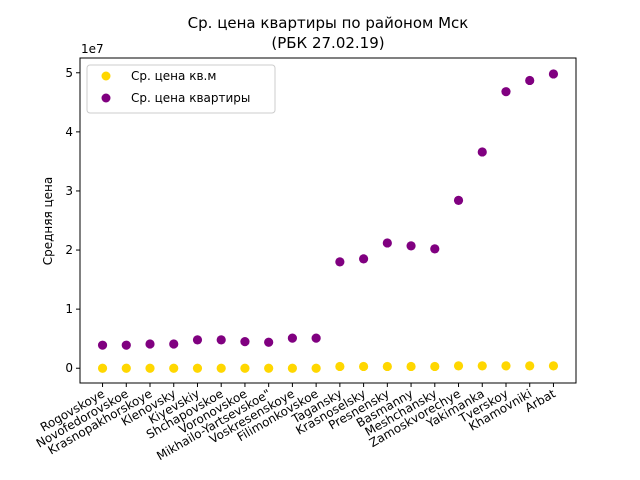 The image size is (640, 480). What do you see at coordinates (69, 250) in the screenshot?
I see `y-tick-label-2: 2` at bounding box center [69, 250].